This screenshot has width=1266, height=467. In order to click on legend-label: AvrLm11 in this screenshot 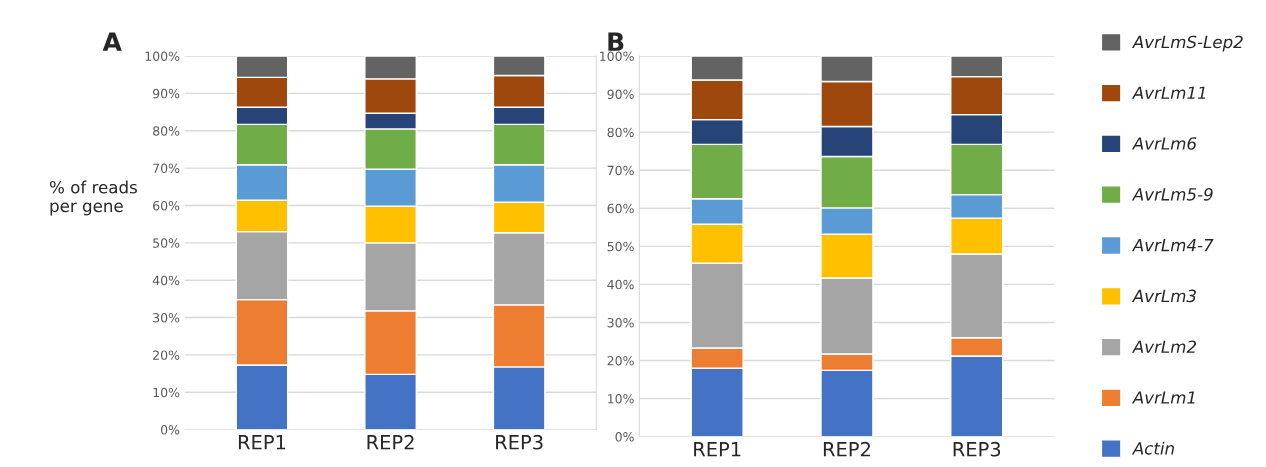, I will do `click(1168, 92)`.